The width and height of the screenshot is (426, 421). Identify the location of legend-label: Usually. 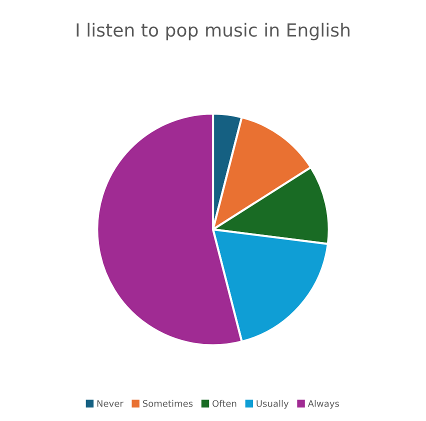
(272, 404).